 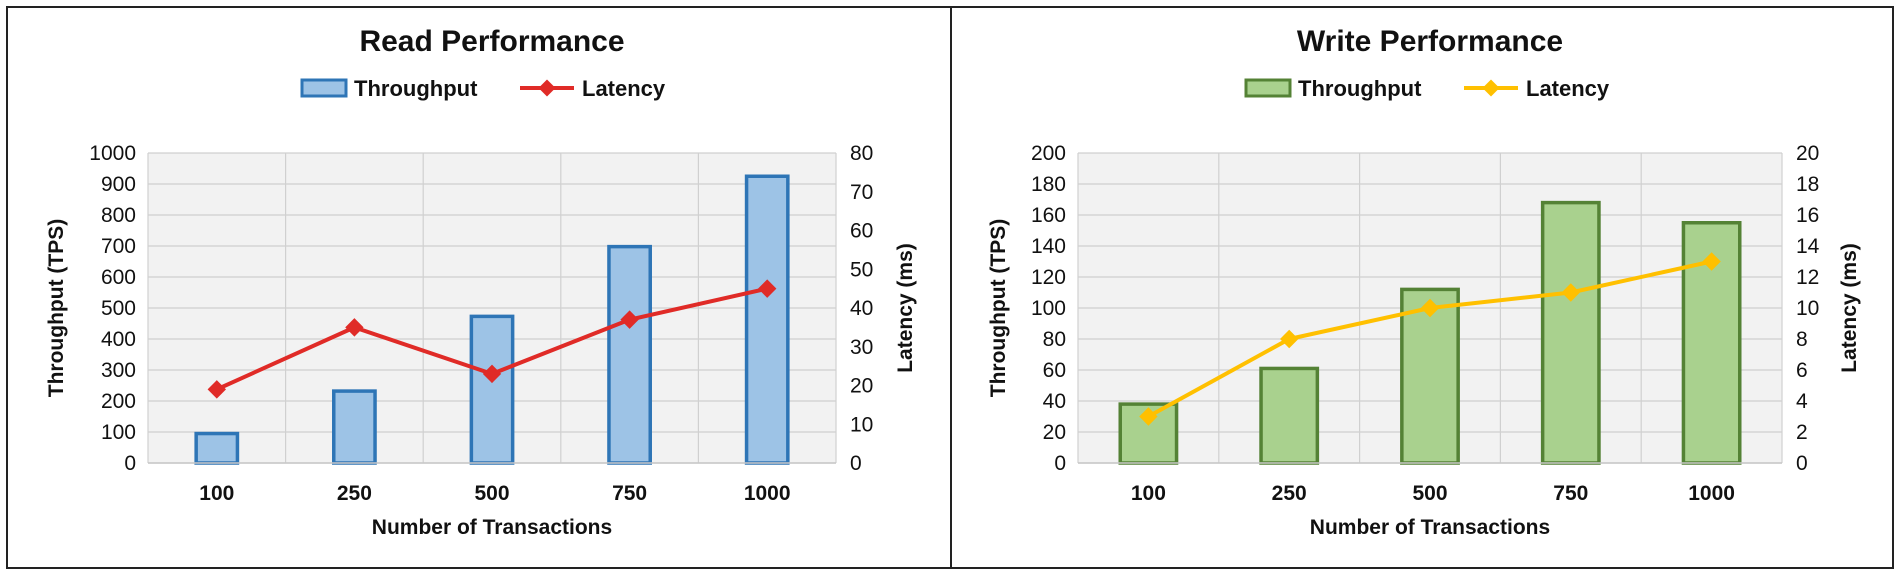 What do you see at coordinates (118, 308) in the screenshot?
I see `y-tick-label: 500` at bounding box center [118, 308].